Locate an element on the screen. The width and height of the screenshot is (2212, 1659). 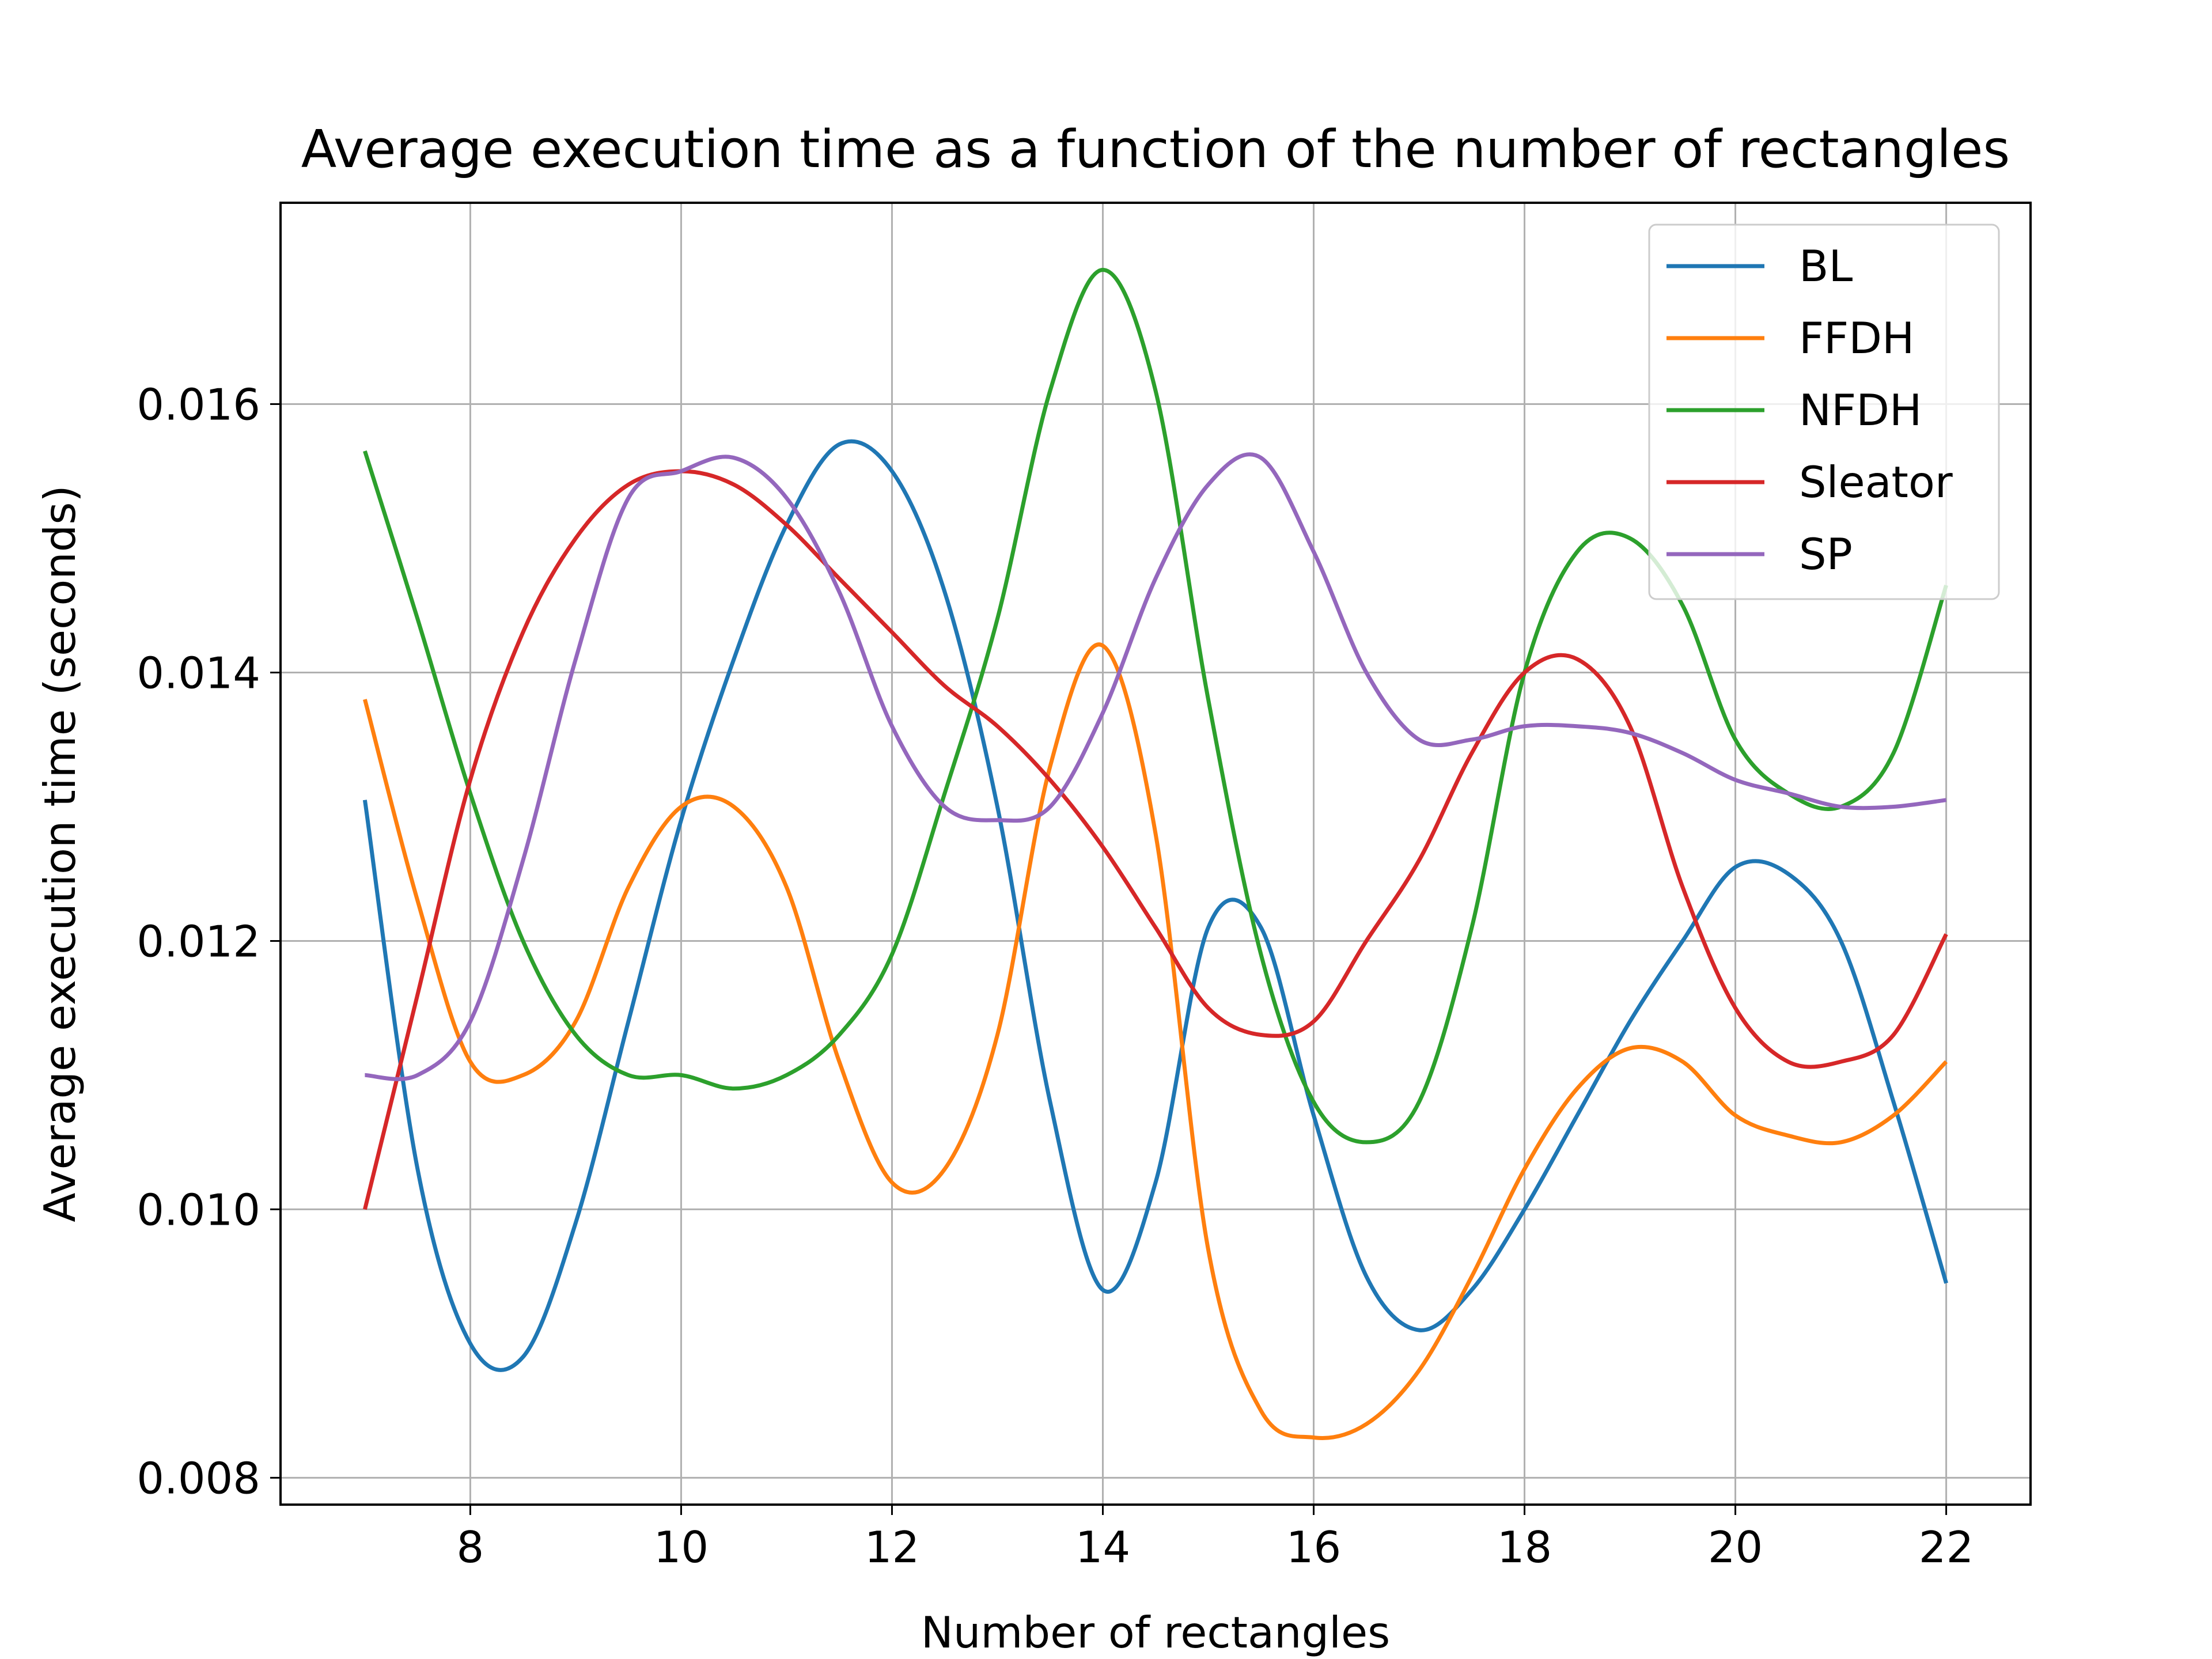
legend-label: Sleator is located at coordinates (1876, 482).